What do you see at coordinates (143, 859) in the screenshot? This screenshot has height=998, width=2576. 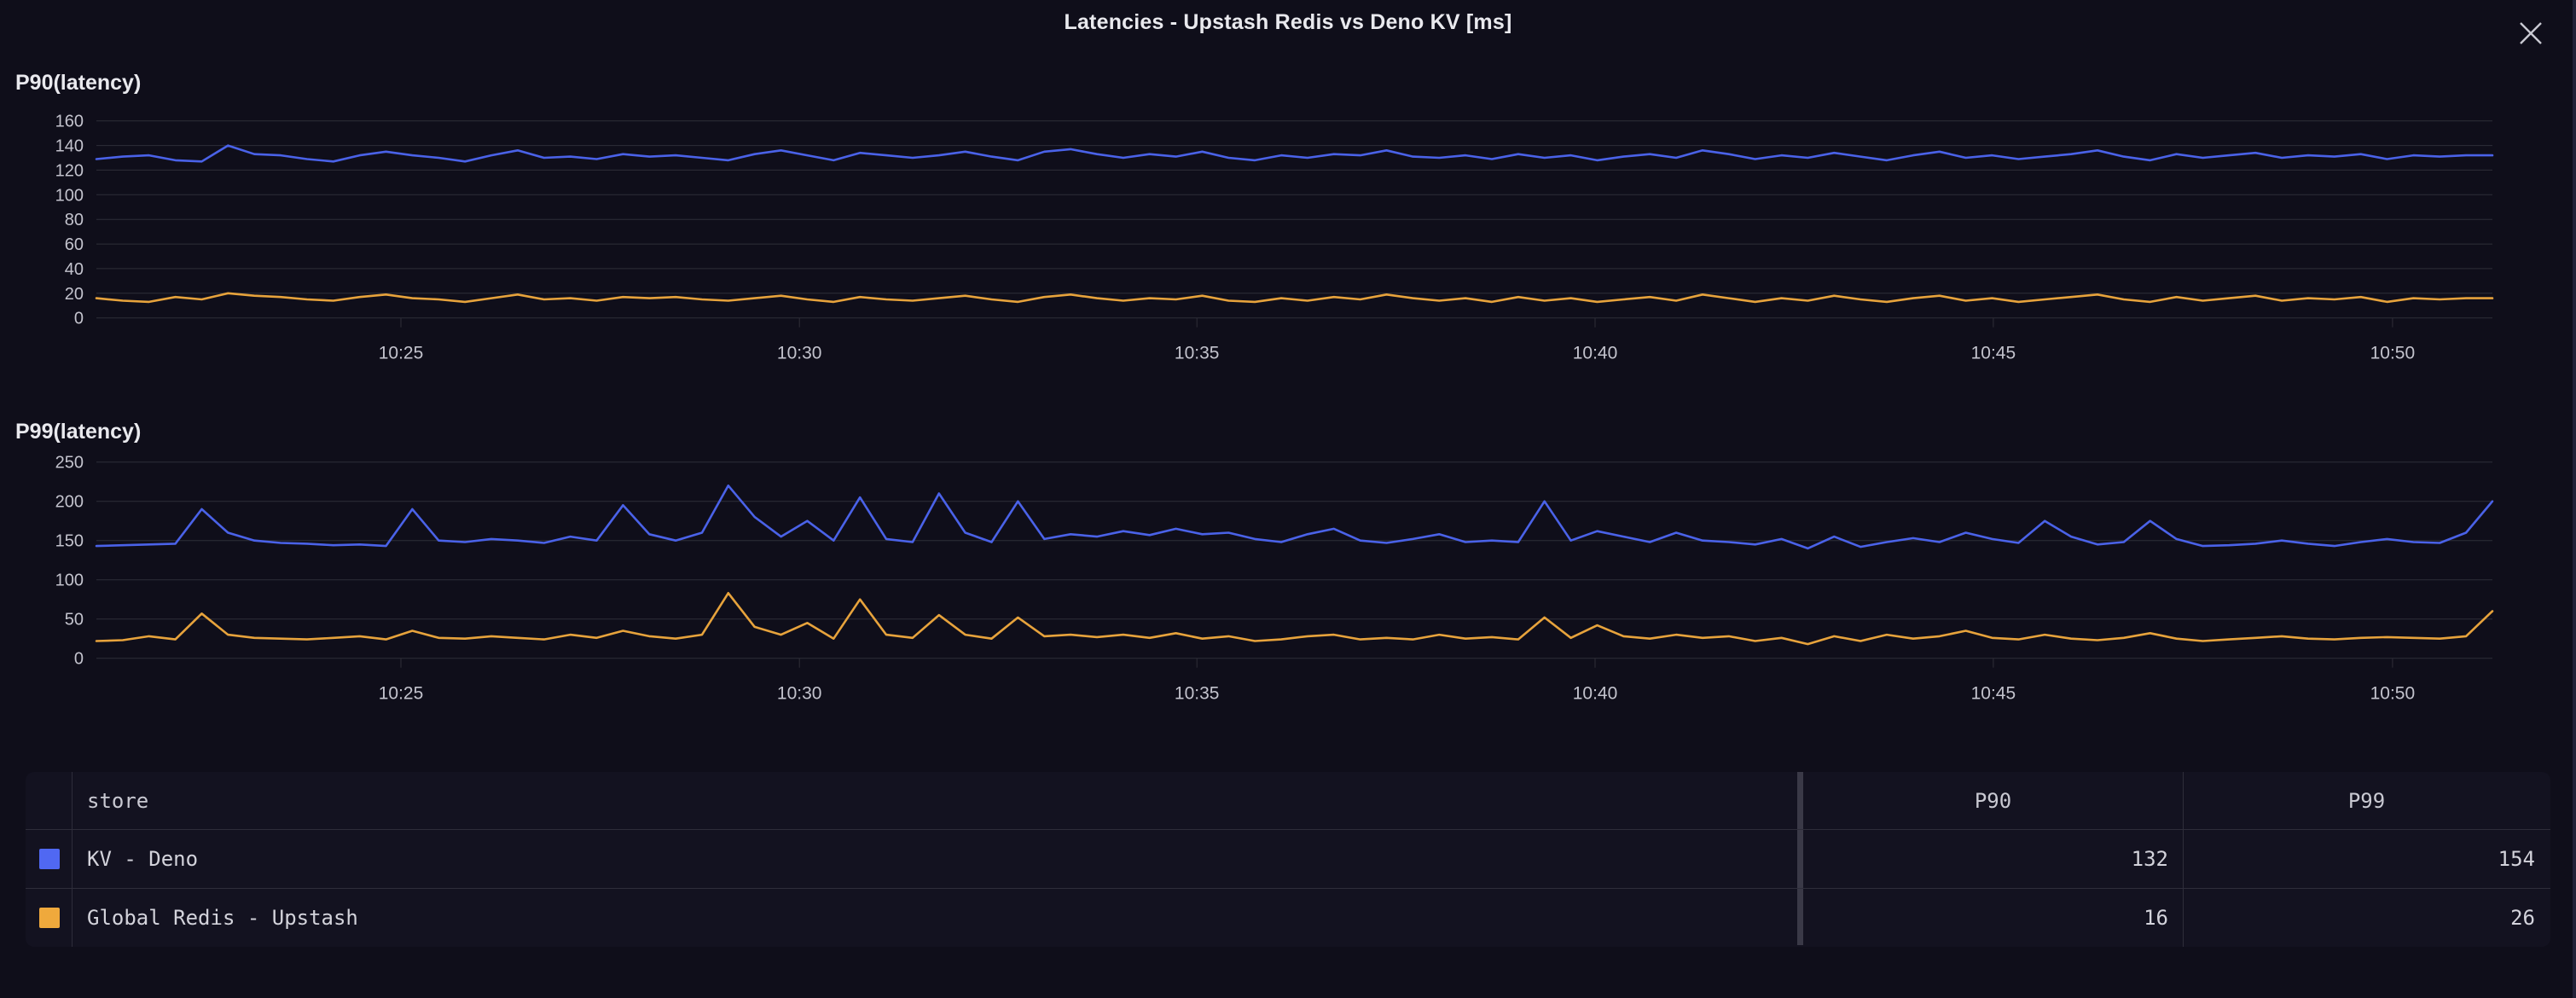 I see `store-name: KV - Deno` at bounding box center [143, 859].